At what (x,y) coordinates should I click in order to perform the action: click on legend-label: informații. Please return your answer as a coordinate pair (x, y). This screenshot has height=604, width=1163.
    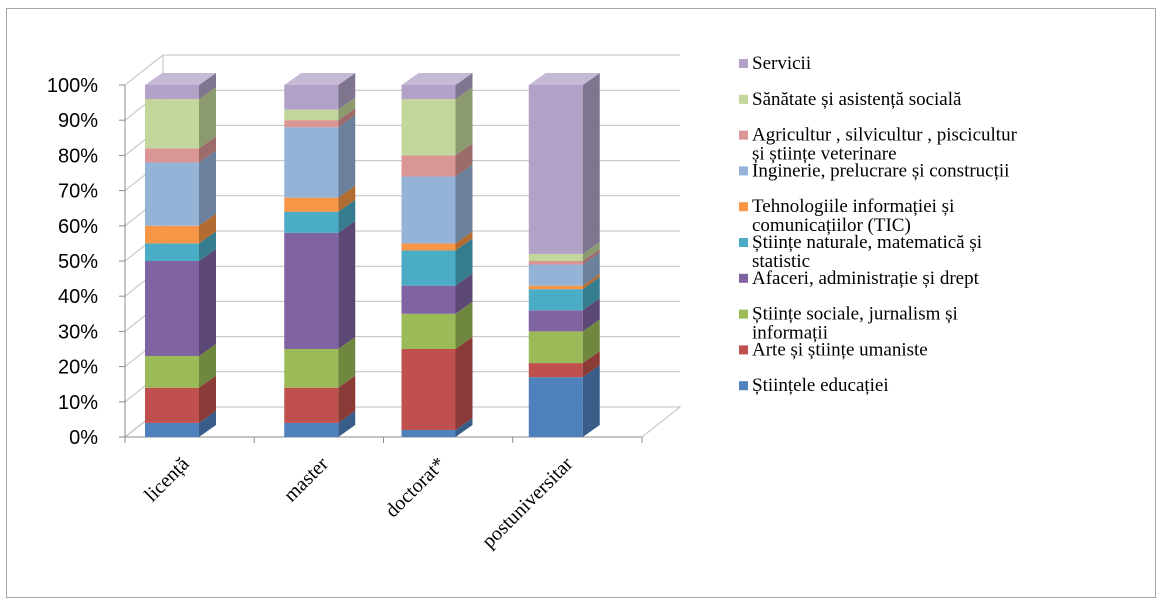
    Looking at the image, I should click on (790, 333).